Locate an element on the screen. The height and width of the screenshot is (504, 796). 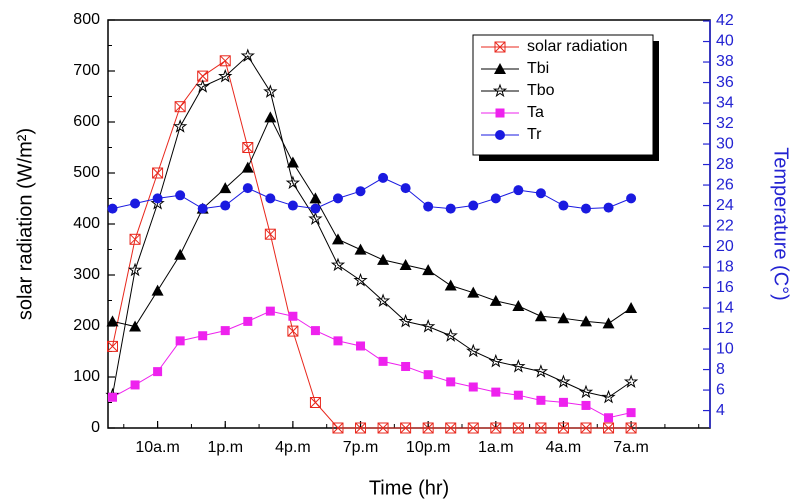
y2-tick-label: 34 is located at coordinates (725, 102).